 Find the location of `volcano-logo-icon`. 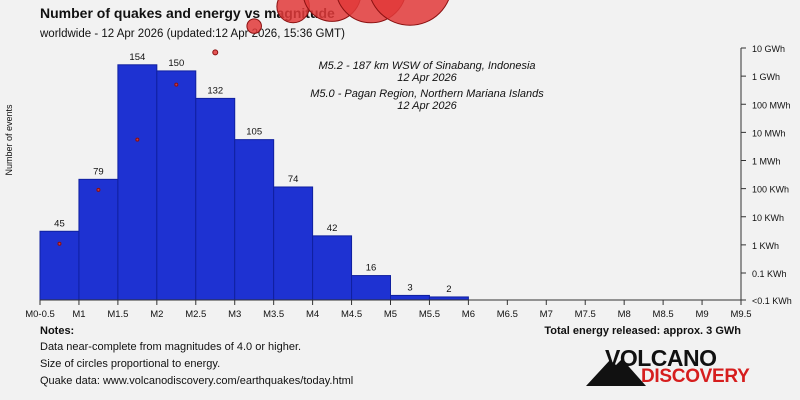

volcano-logo-icon is located at coordinates (676, 368).